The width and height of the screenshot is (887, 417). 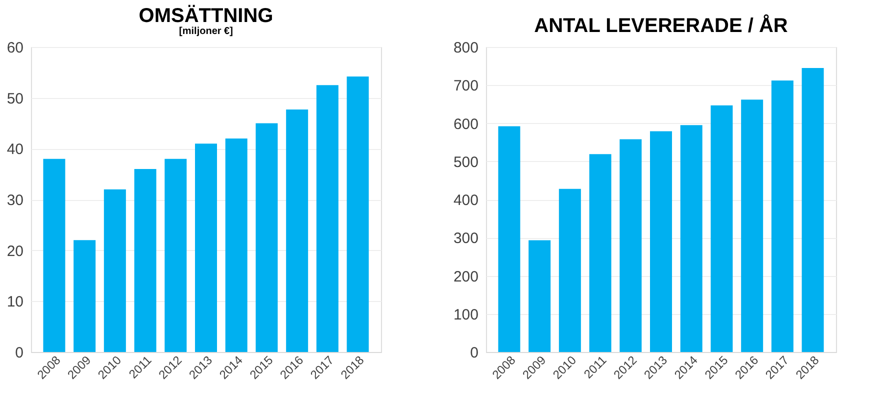 I want to click on y-tick-label: 40, so click(x=15, y=149).